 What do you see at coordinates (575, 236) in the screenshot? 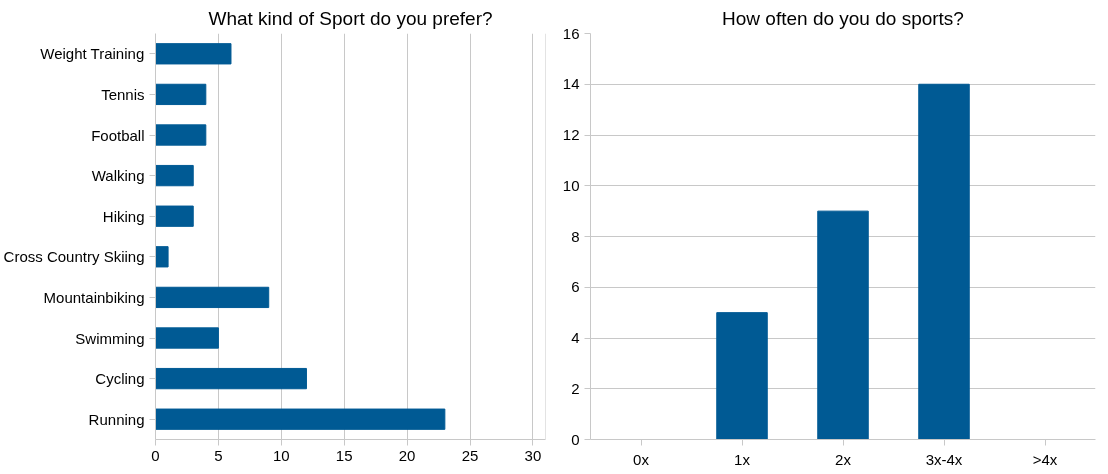
I see `y-tick-label: 8` at bounding box center [575, 236].